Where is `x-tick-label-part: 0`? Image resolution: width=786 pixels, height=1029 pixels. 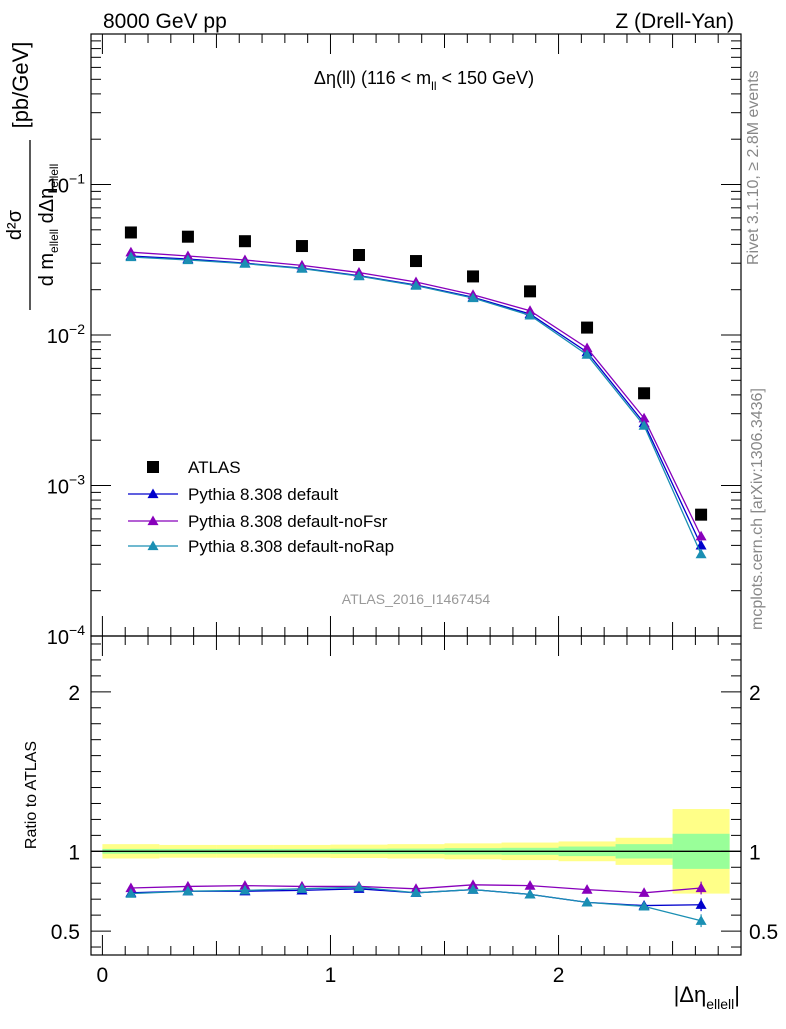 x-tick-label-part: 0 is located at coordinates (103, 975).